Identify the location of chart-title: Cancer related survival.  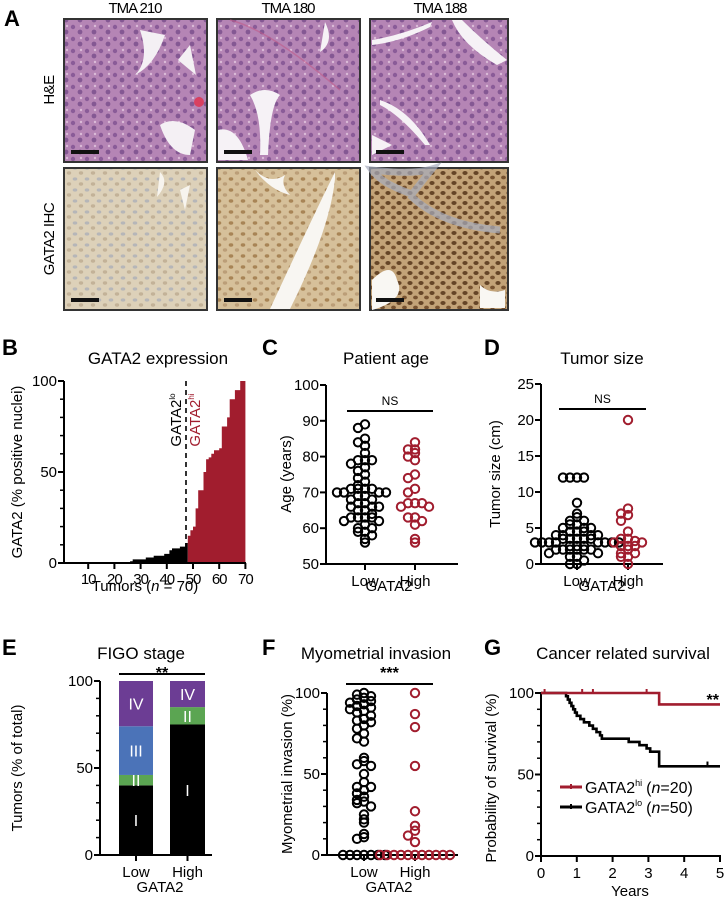
(623, 653).